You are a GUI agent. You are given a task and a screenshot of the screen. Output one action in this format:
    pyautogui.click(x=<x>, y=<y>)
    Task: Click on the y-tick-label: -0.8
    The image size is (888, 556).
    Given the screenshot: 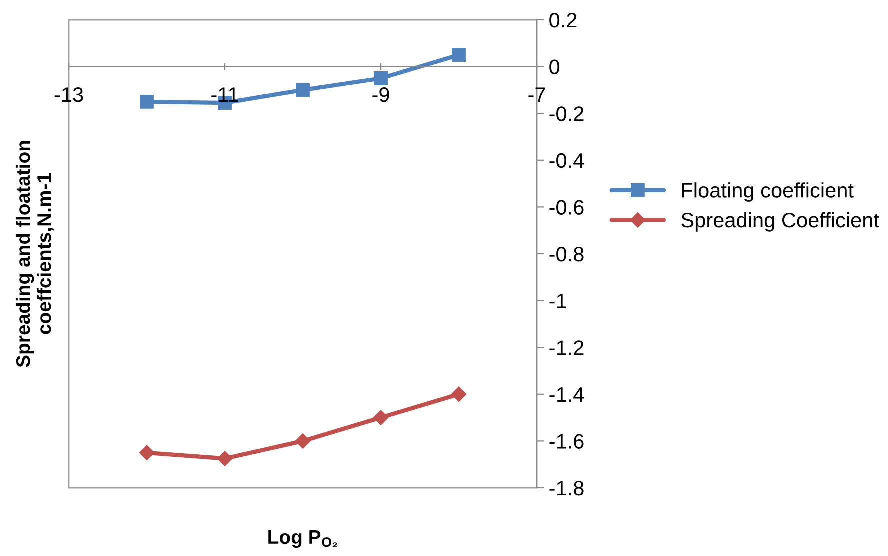 What is the action you would take?
    pyautogui.click(x=567, y=254)
    